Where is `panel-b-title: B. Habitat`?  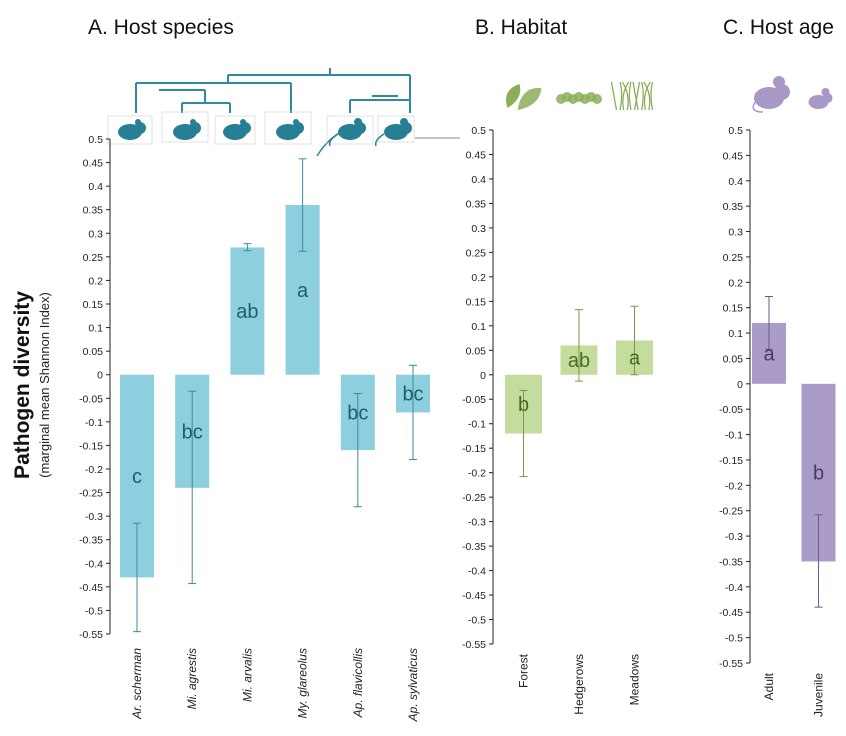 panel-b-title: B. Habitat is located at coordinates (521, 27).